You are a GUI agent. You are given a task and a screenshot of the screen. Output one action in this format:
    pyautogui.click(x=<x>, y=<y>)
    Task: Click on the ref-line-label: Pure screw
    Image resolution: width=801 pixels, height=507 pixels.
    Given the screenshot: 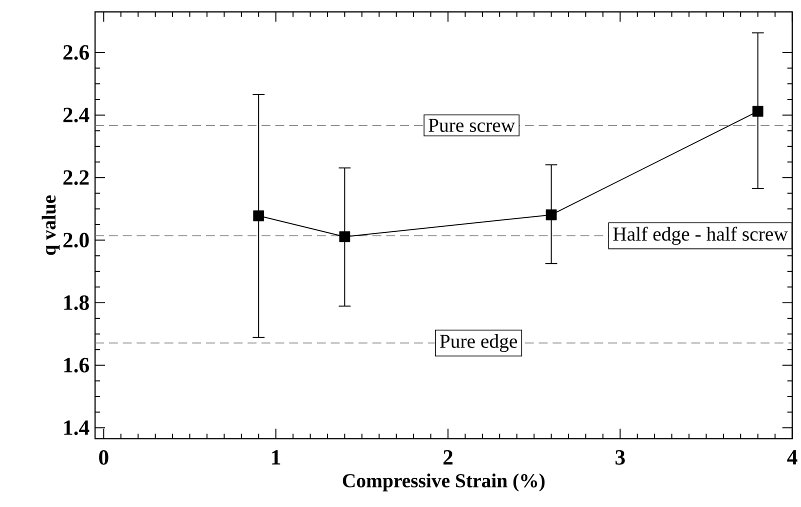 What is the action you would take?
    pyautogui.click(x=472, y=125)
    